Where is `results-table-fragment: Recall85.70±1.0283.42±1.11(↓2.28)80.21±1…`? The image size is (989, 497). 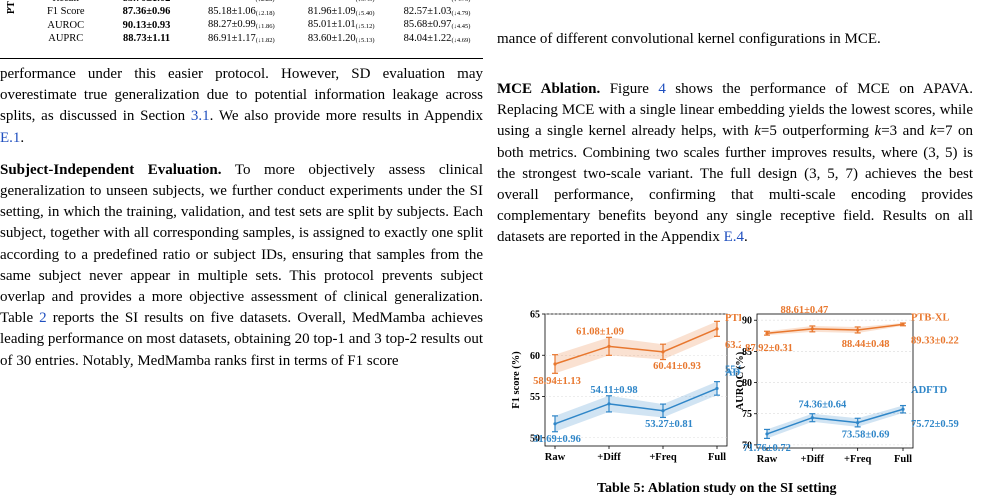 results-table-fragment: Recall85.70±1.0283.42±1.11(↓2.28)80.21±1… is located at coordinates (241, 30).